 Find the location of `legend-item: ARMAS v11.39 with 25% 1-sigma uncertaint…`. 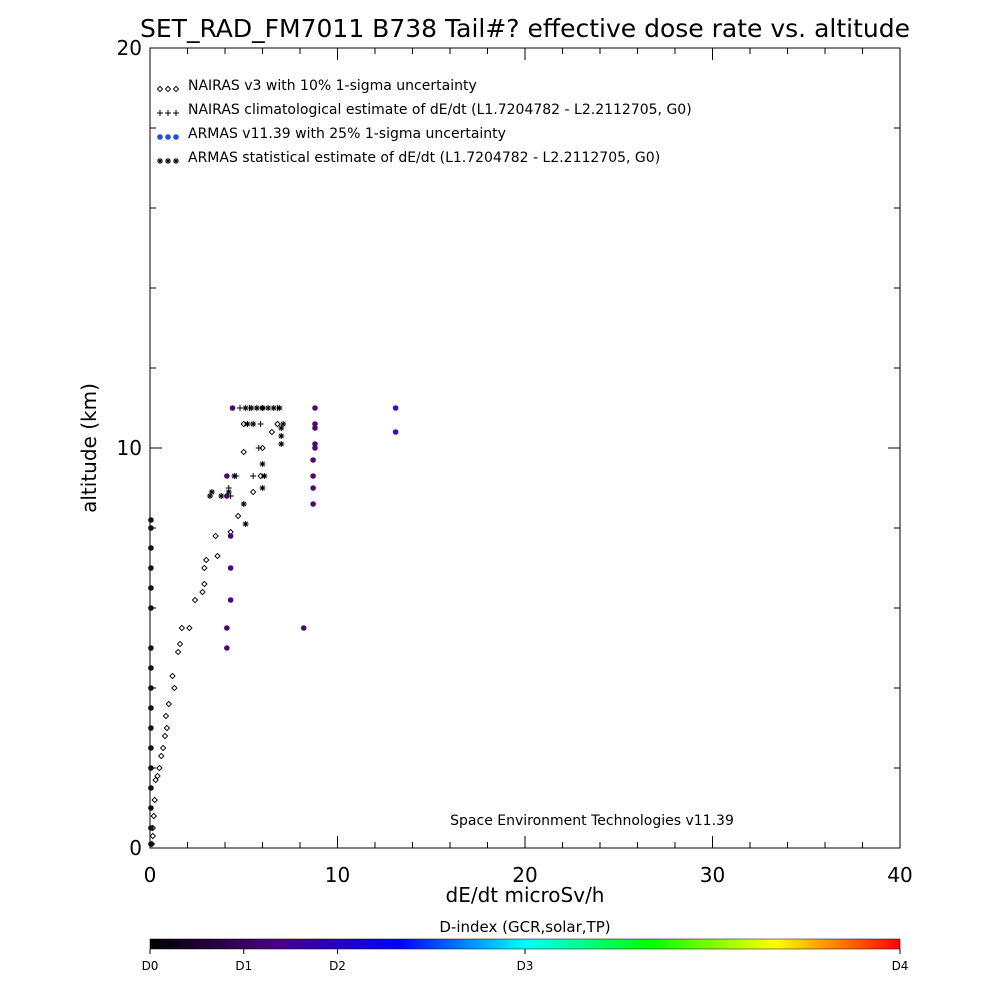

legend-item: ARMAS v11.39 with 25% 1-sigma uncertaint… is located at coordinates (331, 134).